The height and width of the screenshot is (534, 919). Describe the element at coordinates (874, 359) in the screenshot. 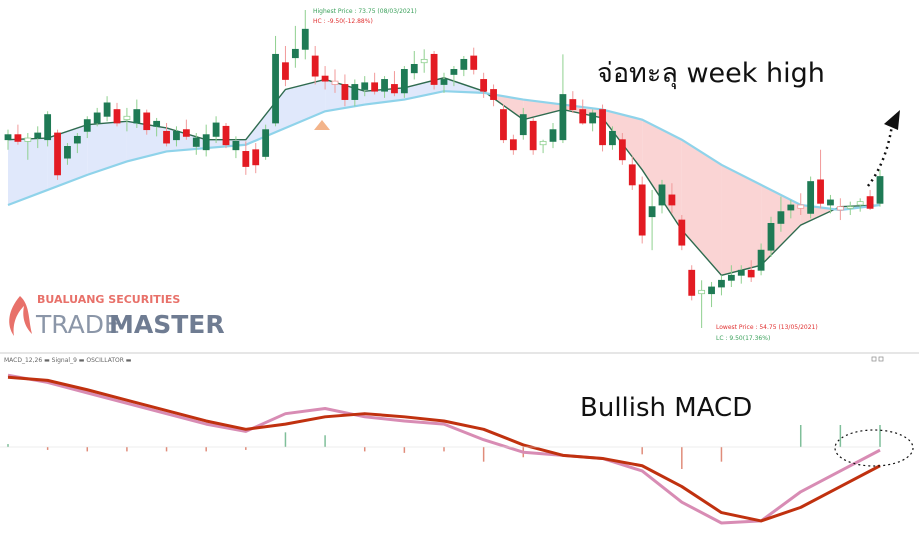

I see `expand-icon` at that location.